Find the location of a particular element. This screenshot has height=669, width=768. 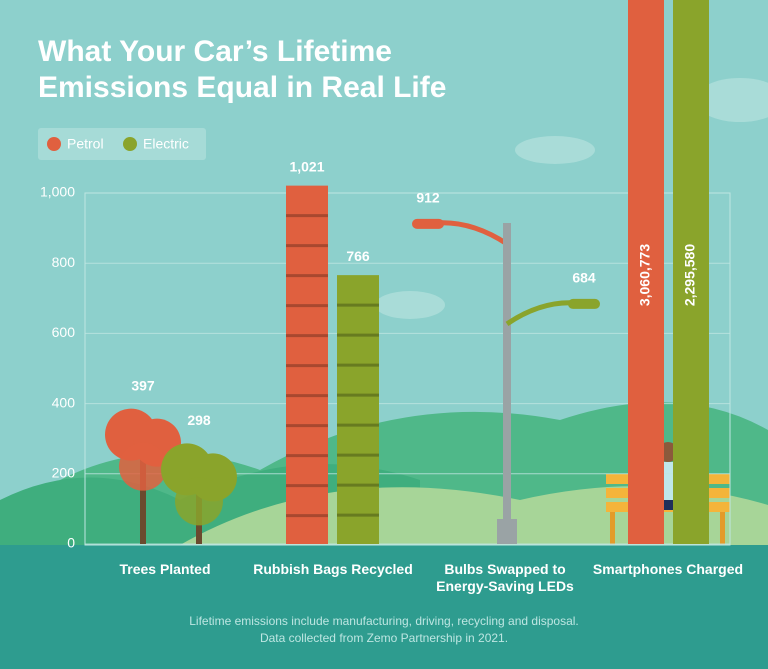

value-label: 1,021 is located at coordinates (306, 166).